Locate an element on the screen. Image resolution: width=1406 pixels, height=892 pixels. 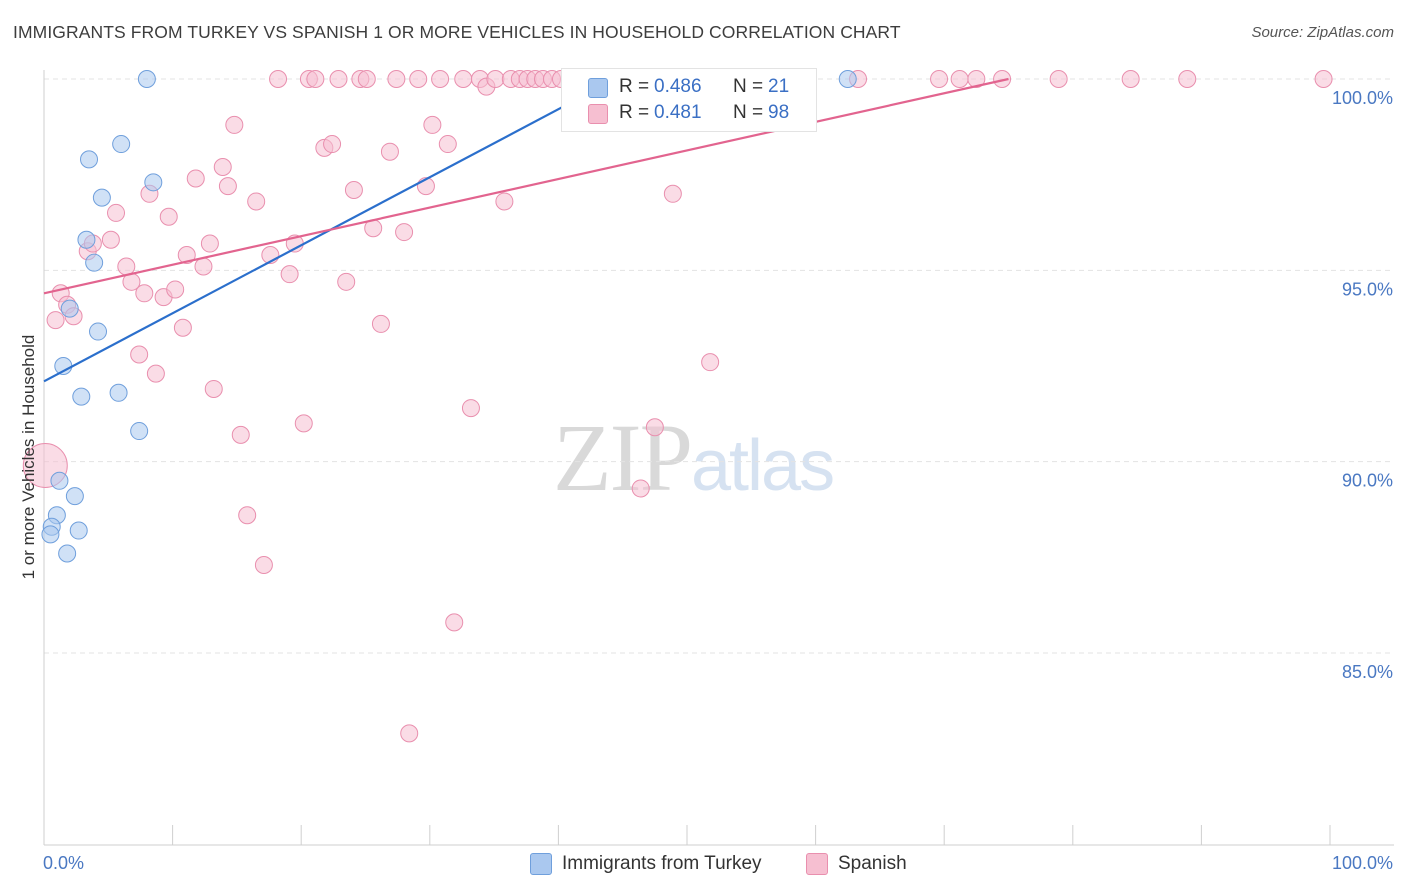
source-credit: Source: ZipAtlas.com is located at coordinates (1322, 32).